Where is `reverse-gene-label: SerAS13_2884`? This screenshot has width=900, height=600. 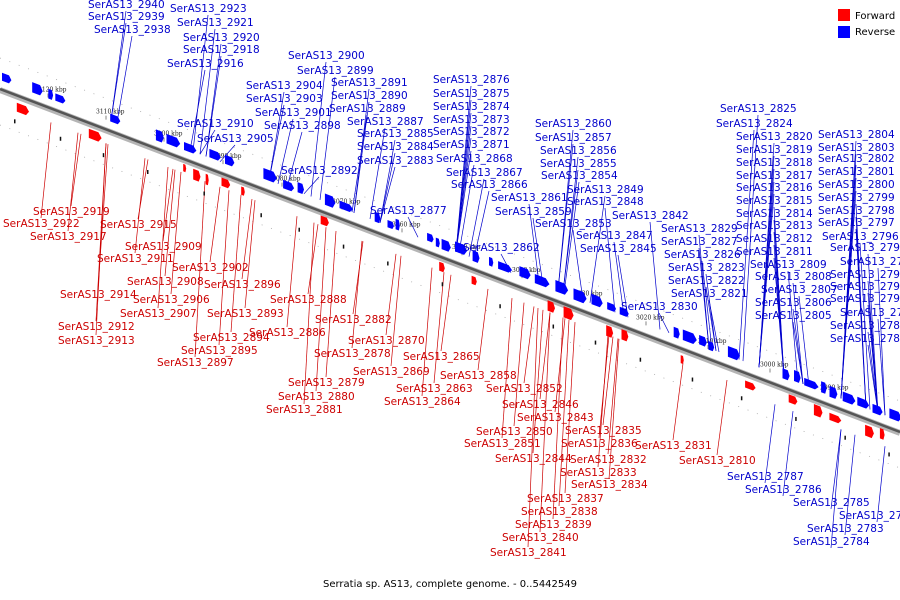
reverse-gene-label: SerAS13_2884 is located at coordinates (395, 147).